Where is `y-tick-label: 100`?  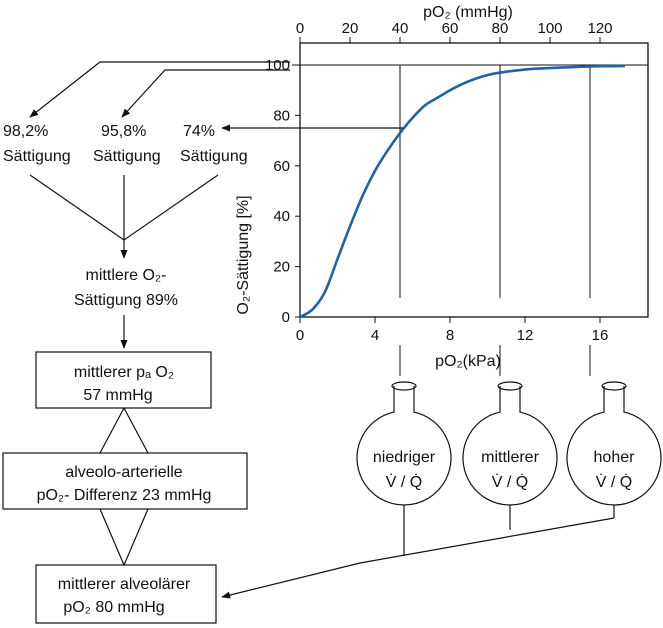
y-tick-label: 100 is located at coordinates (277, 65).